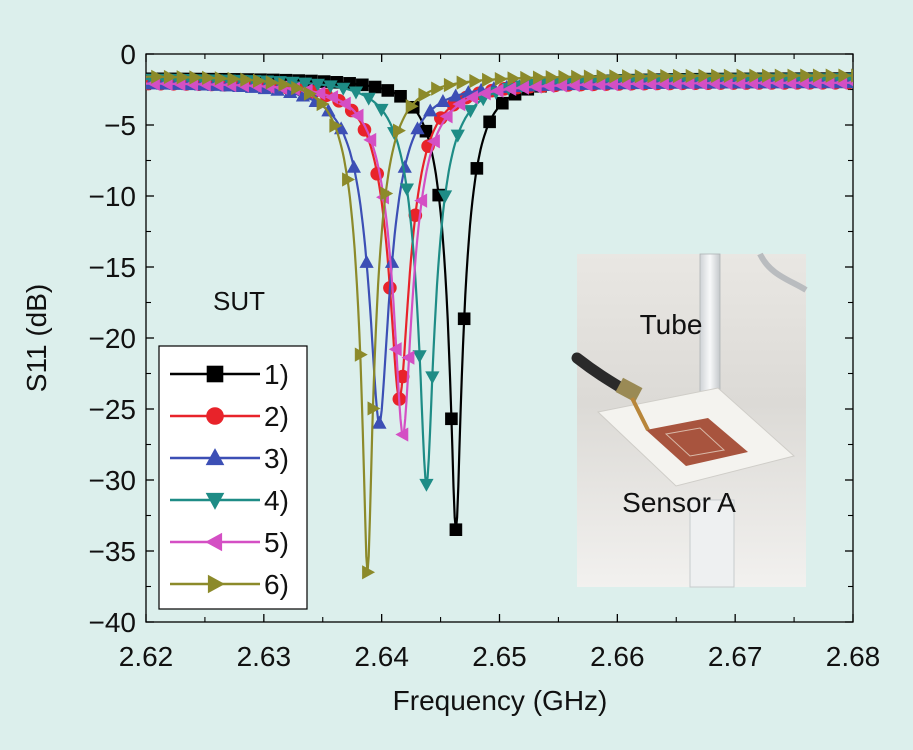 Image resolution: width=913 pixels, height=750 pixels. I want to click on x-tick-label: 2.63, so click(264, 656).